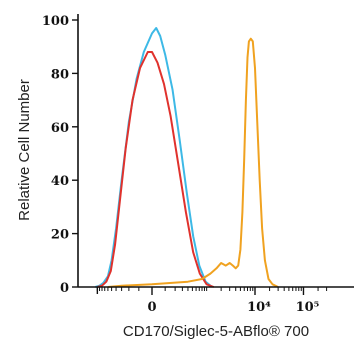  I want to click on y-tick-label: 0, so click(64, 288).